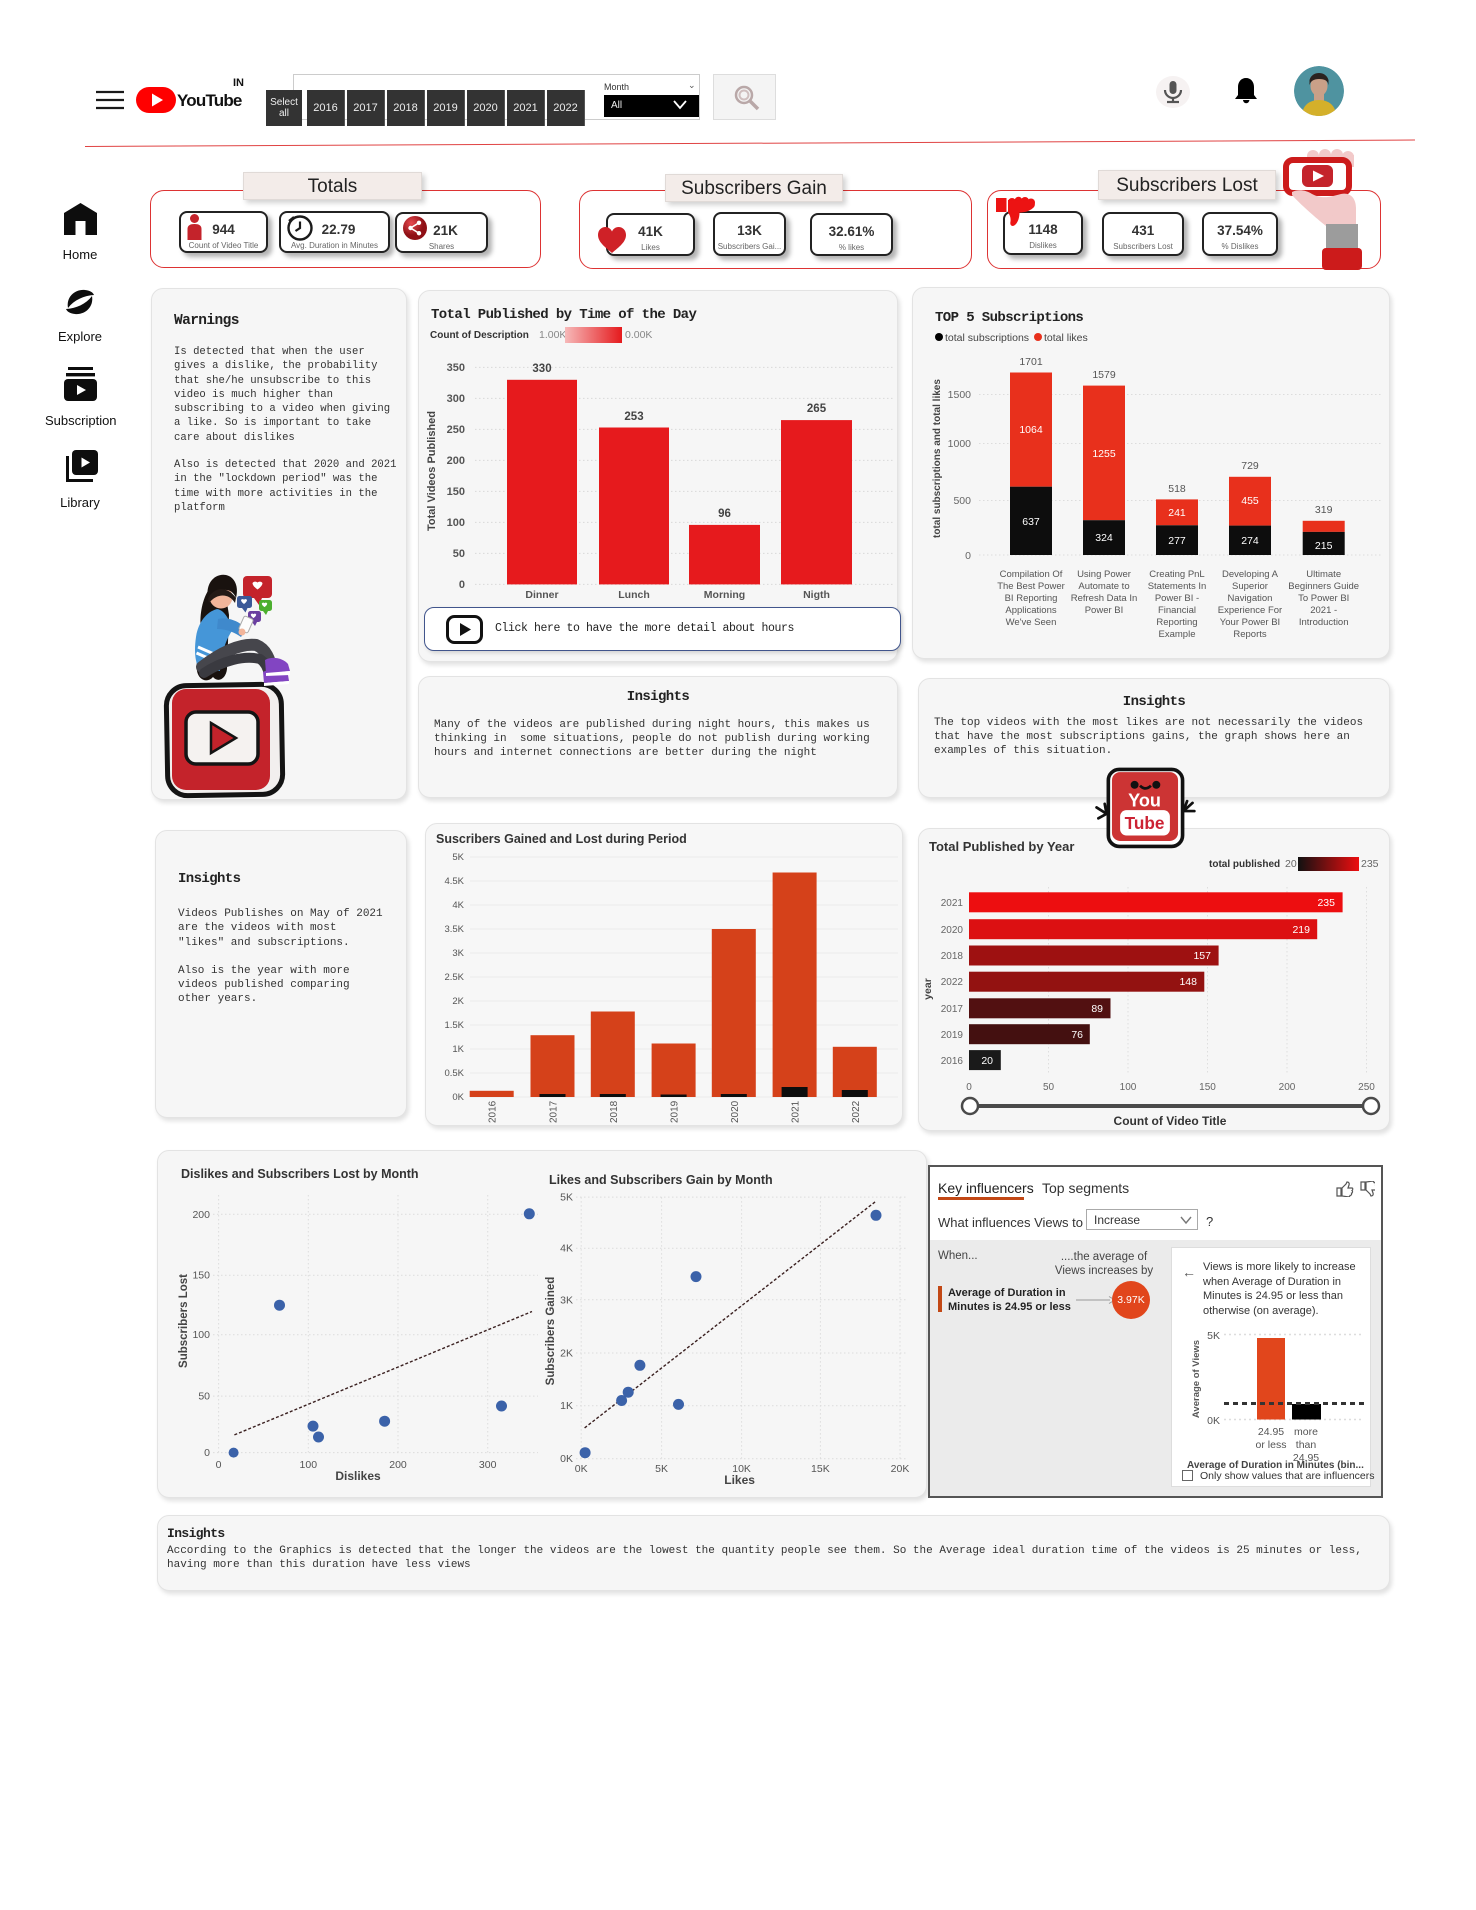 The width and height of the screenshot is (1476, 1910). Describe the element at coordinates (1244, 864) in the screenshot. I see `svg-text: total published` at that location.